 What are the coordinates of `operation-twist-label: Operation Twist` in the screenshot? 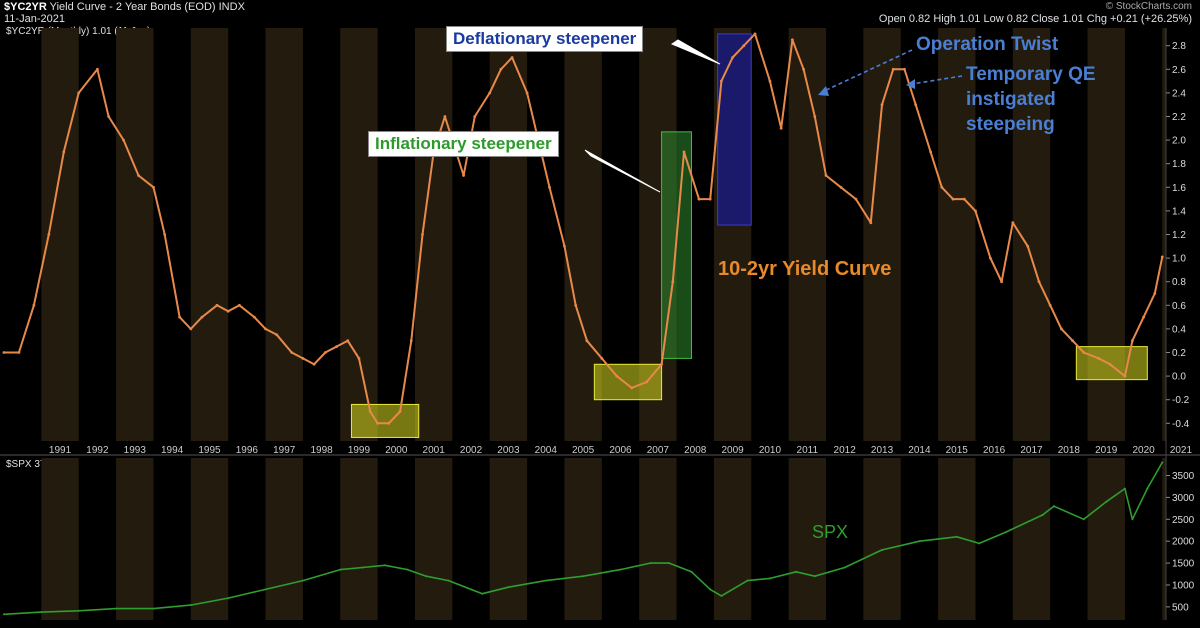 It's located at (987, 44).